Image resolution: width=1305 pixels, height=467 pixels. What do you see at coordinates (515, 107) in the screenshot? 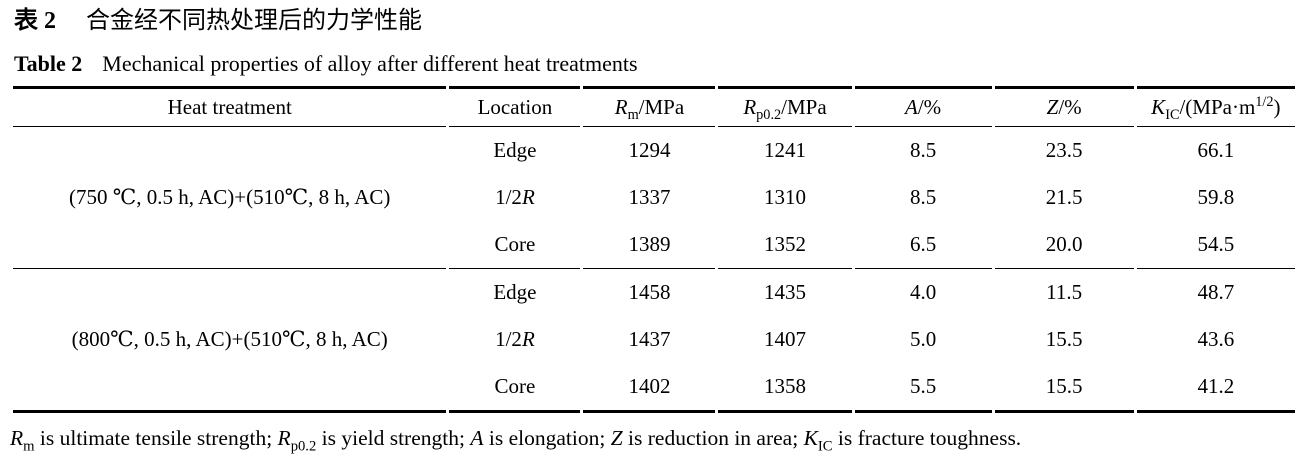
I see `col-header-location: Location` at bounding box center [515, 107].